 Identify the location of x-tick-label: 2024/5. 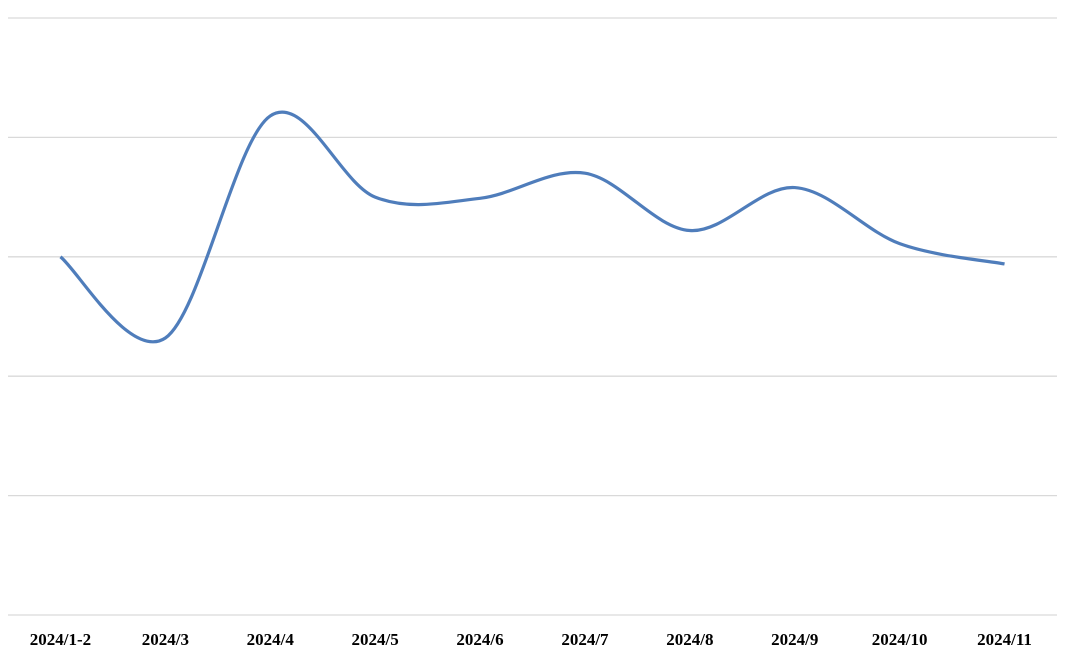
(375, 639).